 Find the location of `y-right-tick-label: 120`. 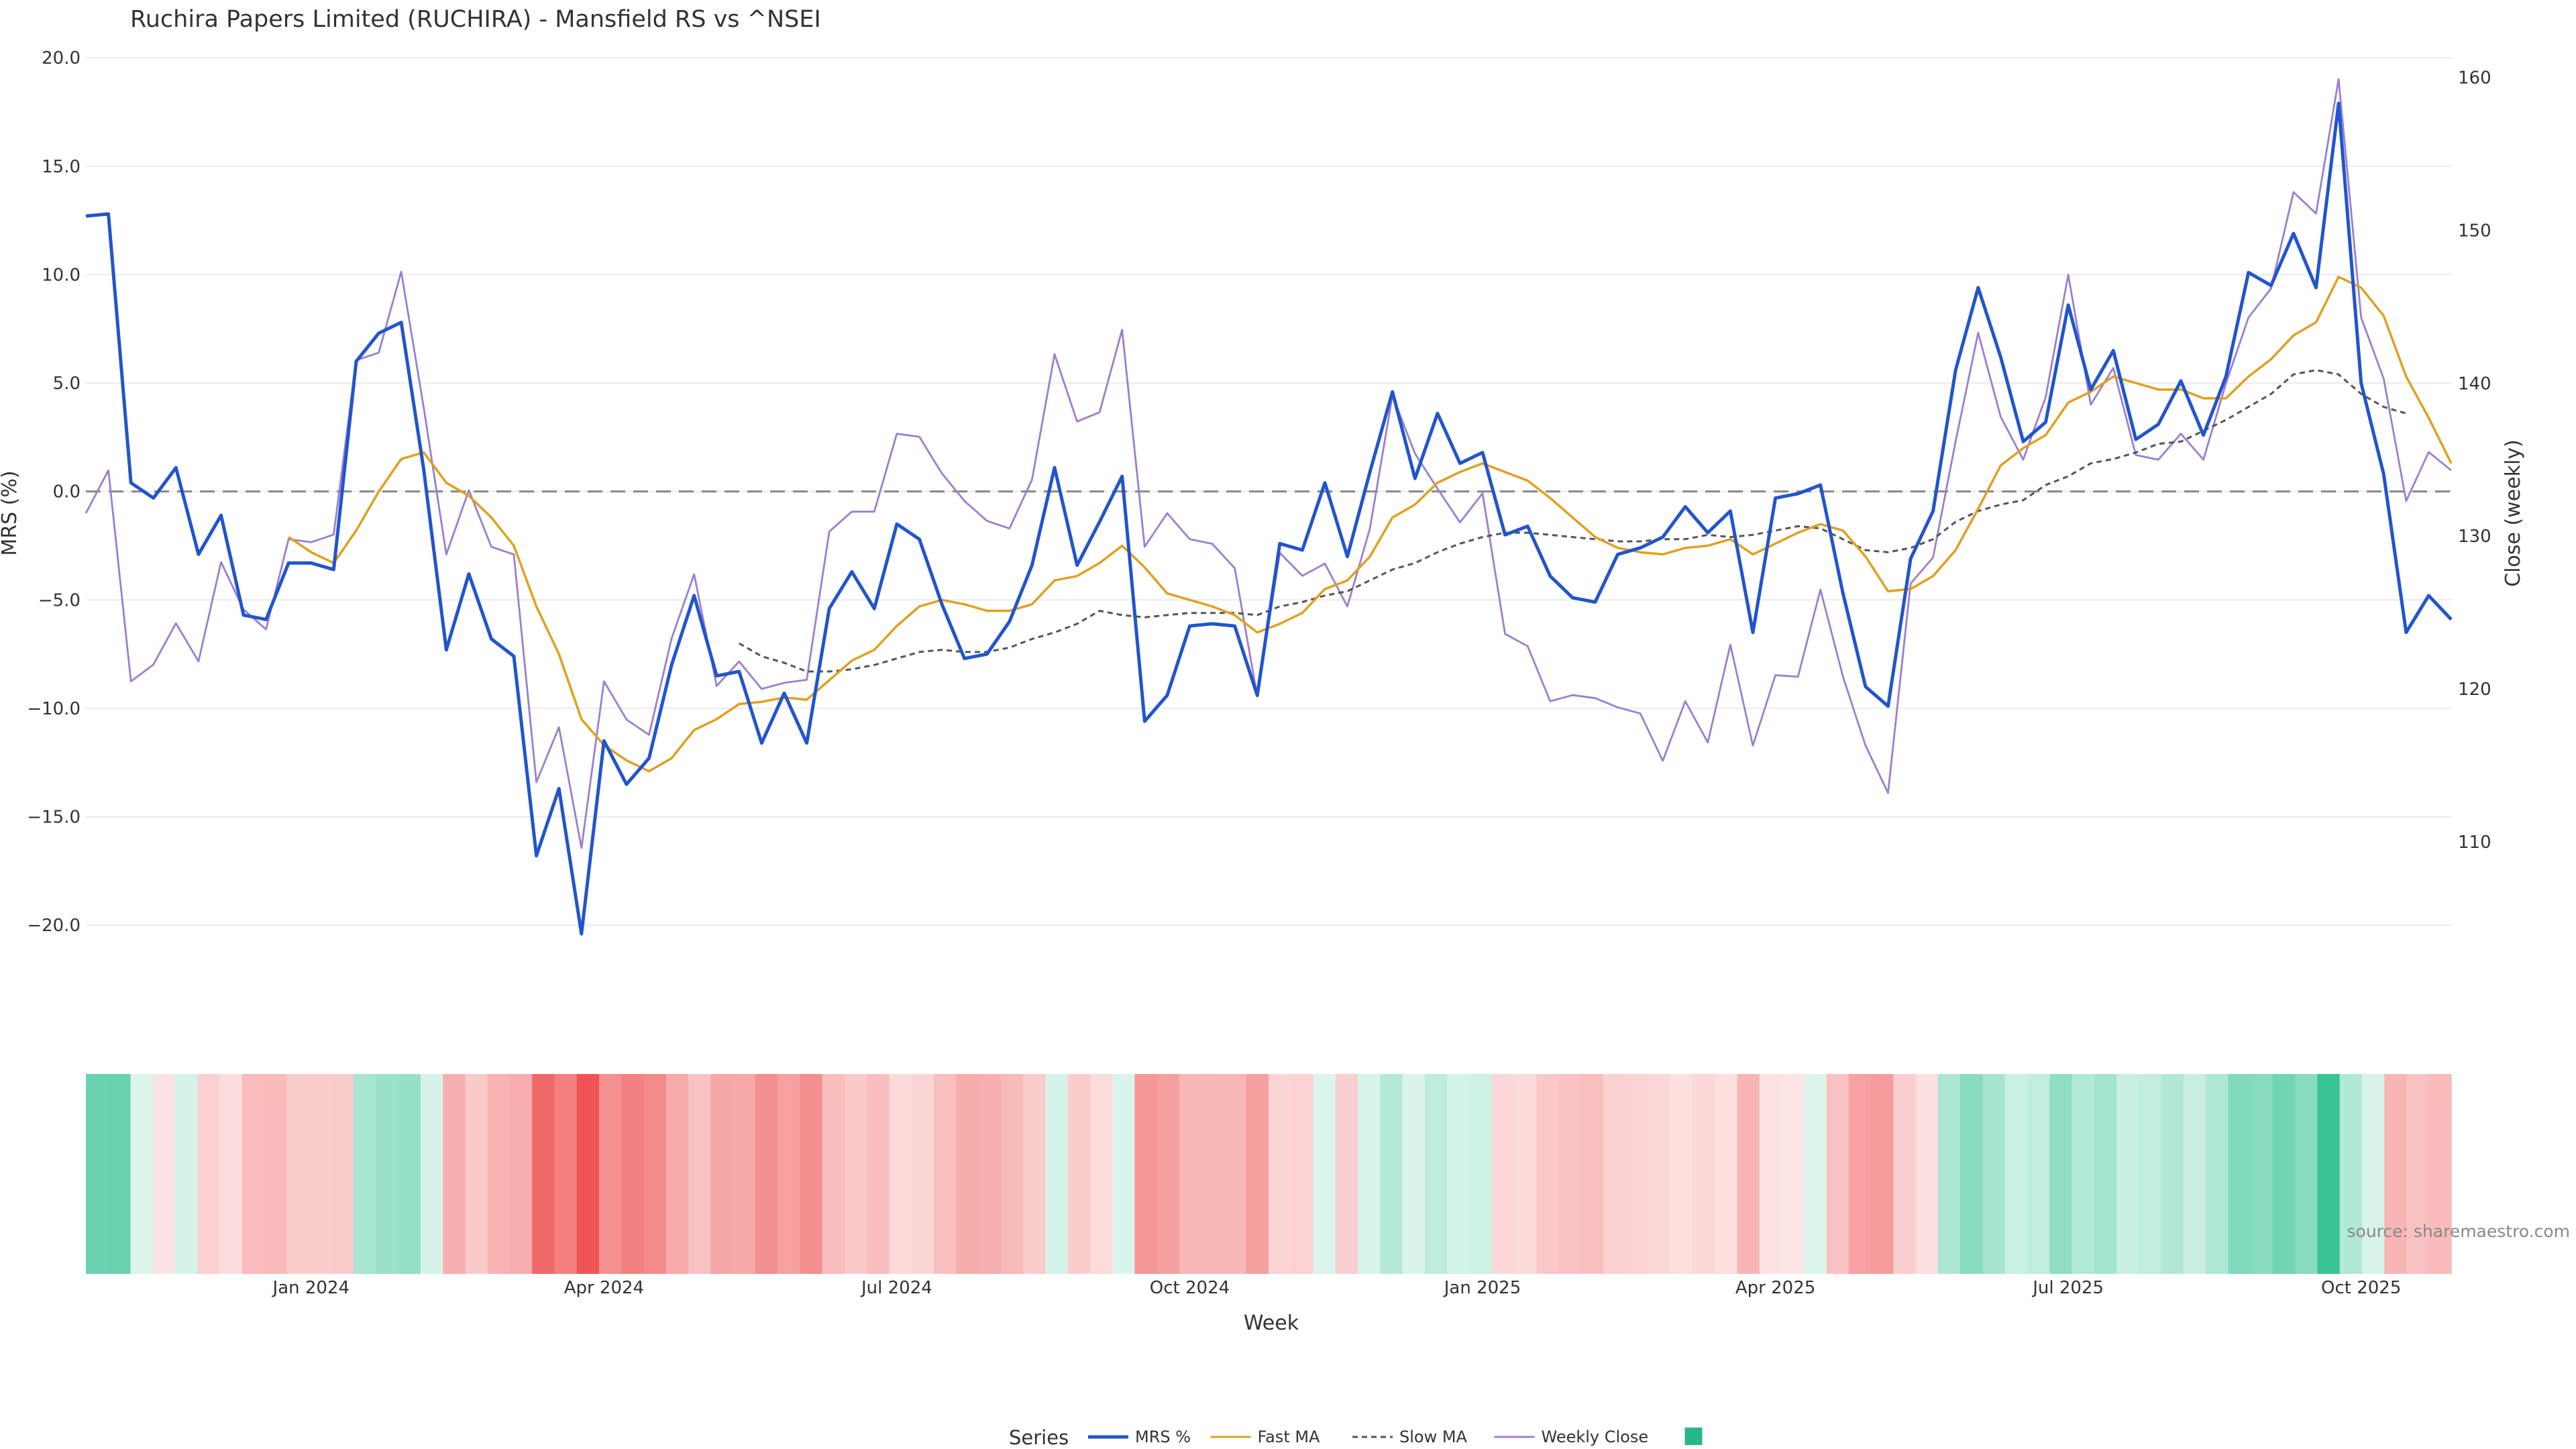

y-right-tick-label: 120 is located at coordinates (2474, 690).